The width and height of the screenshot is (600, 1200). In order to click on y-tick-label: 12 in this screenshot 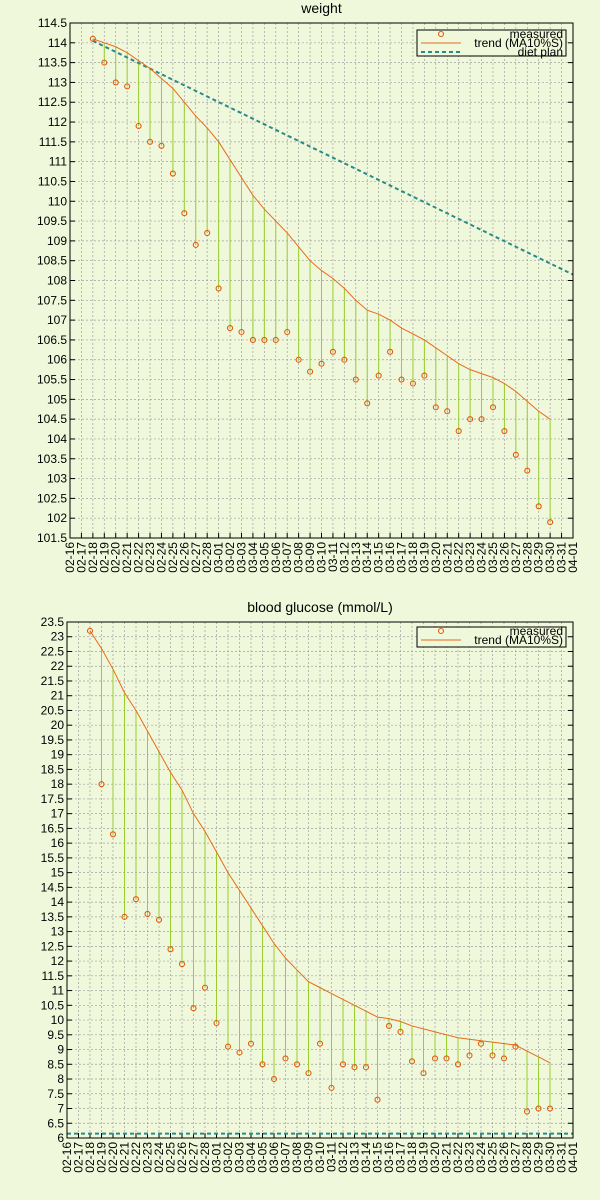, I will do `click(58, 961)`.